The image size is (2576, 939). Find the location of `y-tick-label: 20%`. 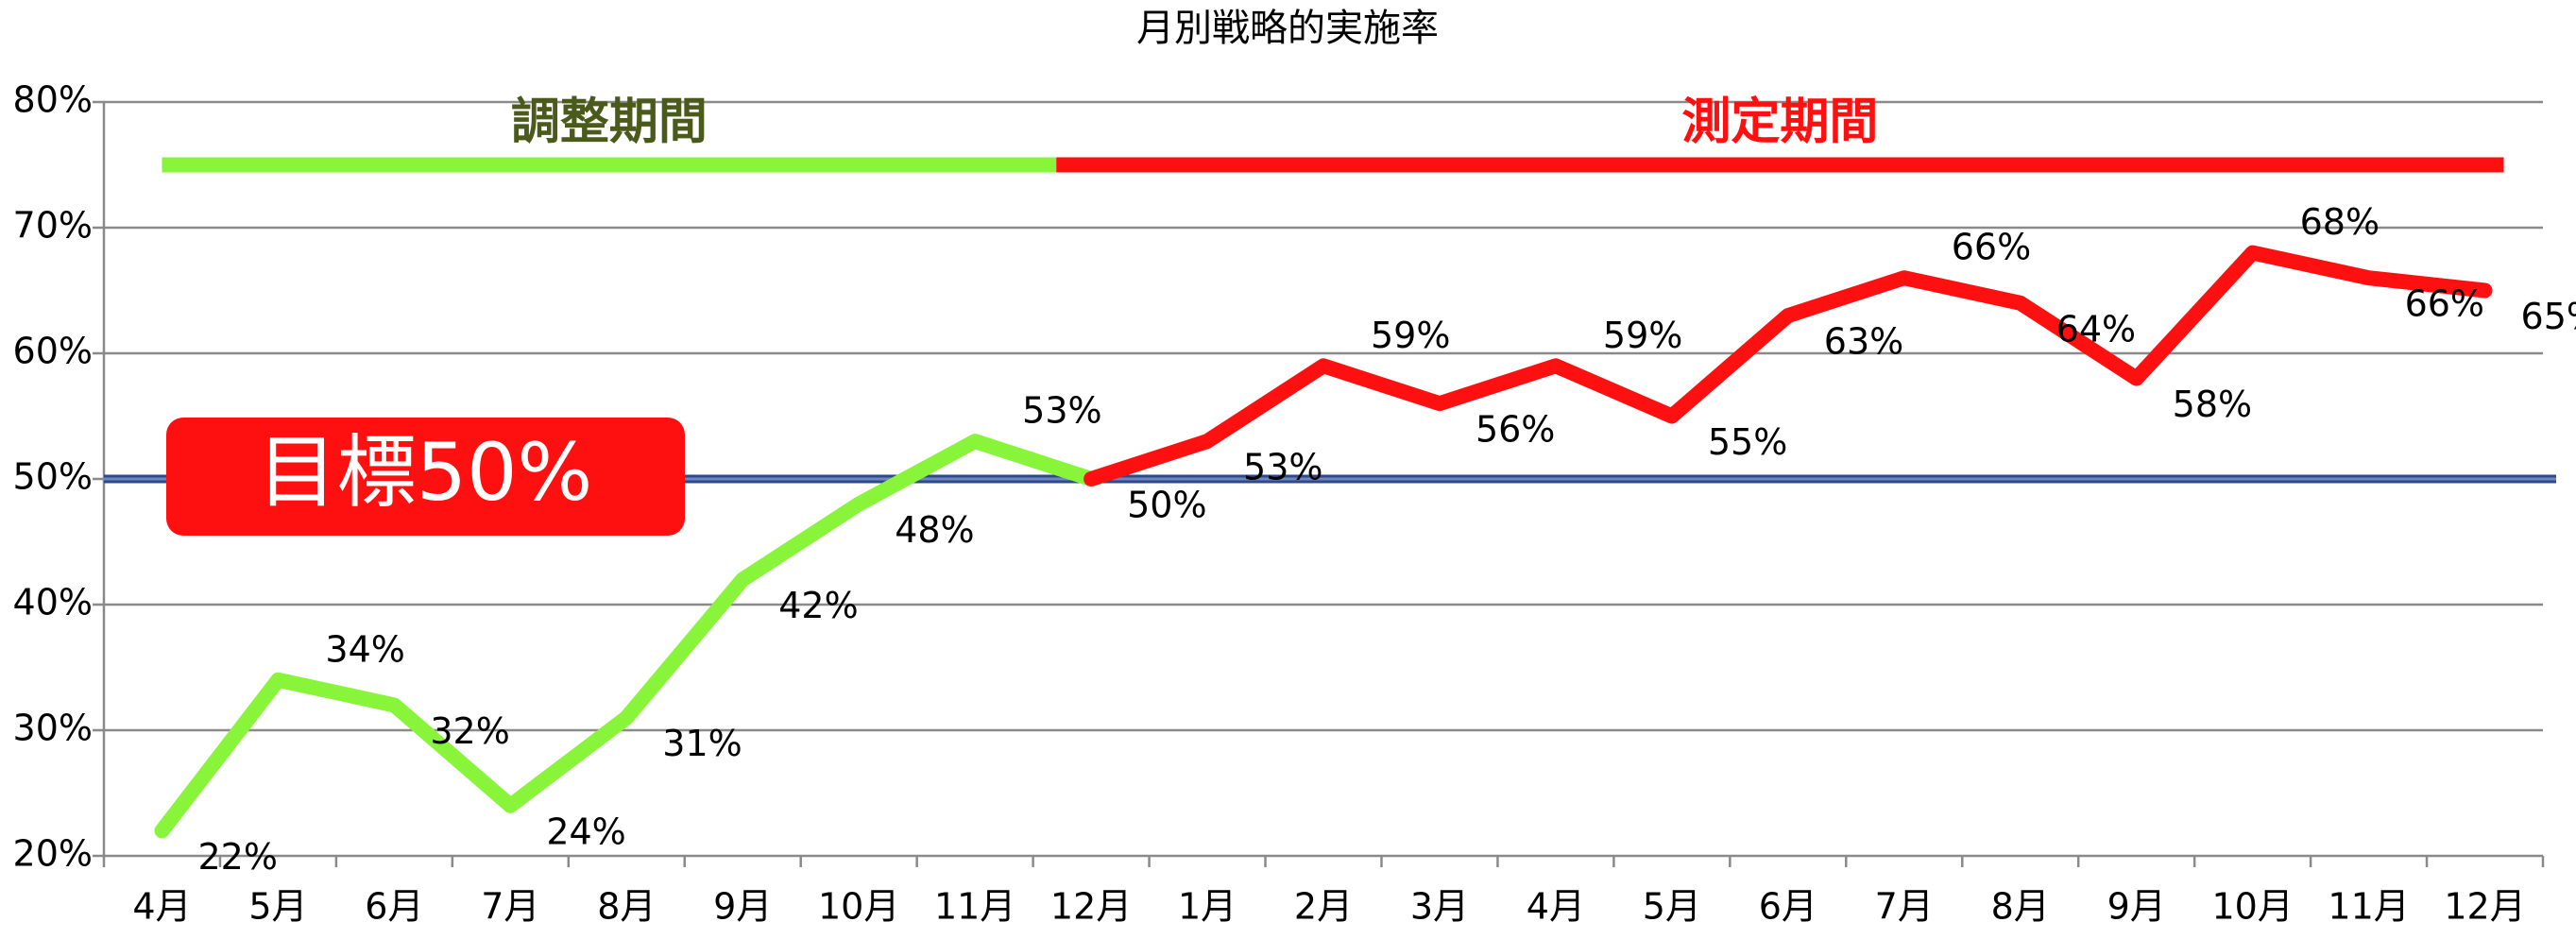

y-tick-label: 20% is located at coordinates (53, 854).